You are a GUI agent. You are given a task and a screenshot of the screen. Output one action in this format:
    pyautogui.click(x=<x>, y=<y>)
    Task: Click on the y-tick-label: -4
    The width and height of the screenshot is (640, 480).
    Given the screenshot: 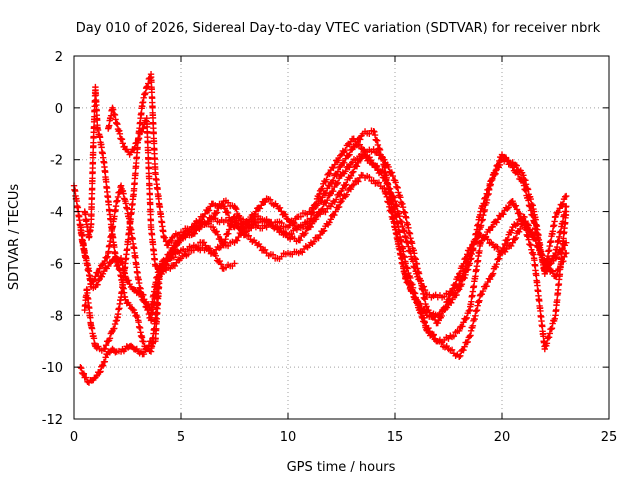 What is the action you would take?
    pyautogui.click(x=56, y=213)
    